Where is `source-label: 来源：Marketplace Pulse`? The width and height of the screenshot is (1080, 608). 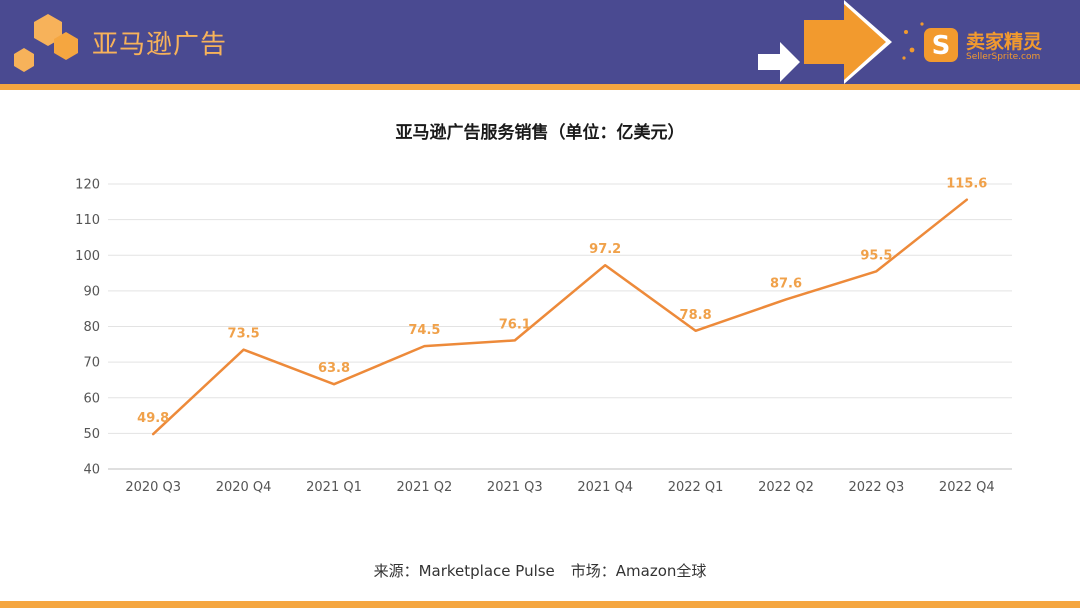
source-label: 来源：Marketplace Pulse is located at coordinates (464, 571).